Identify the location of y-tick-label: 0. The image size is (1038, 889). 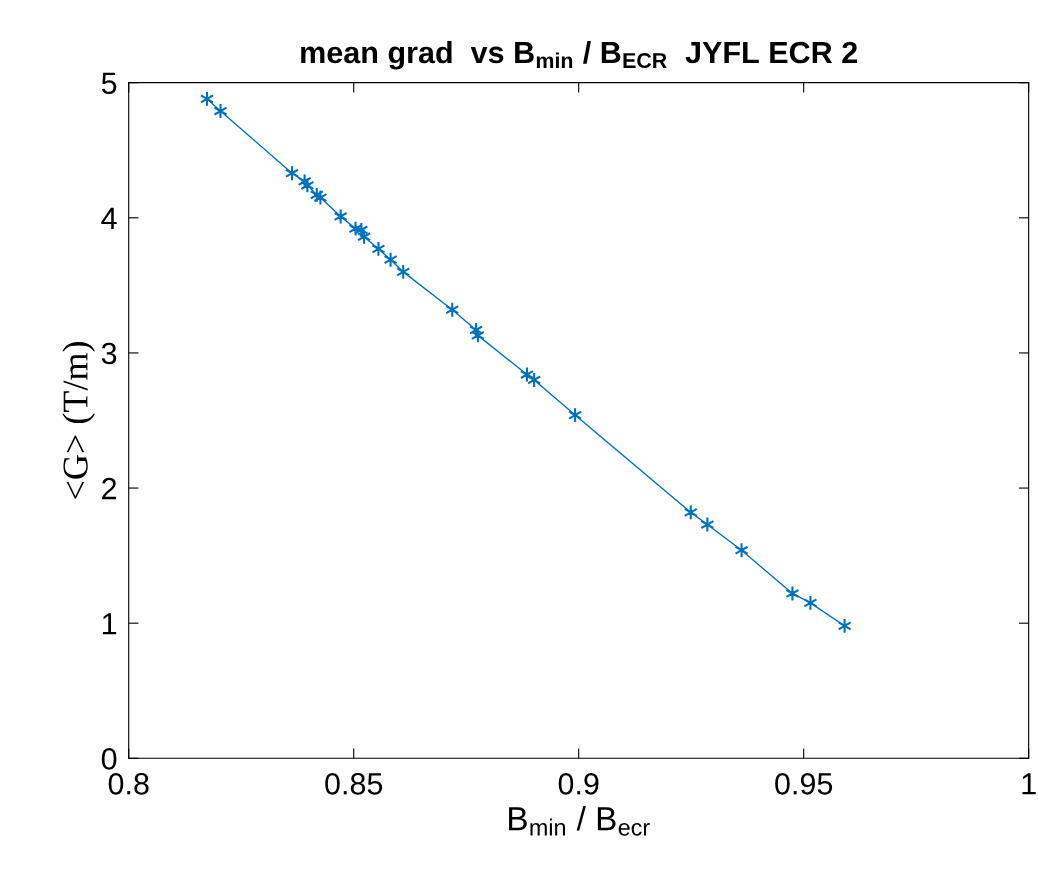
(109, 759).